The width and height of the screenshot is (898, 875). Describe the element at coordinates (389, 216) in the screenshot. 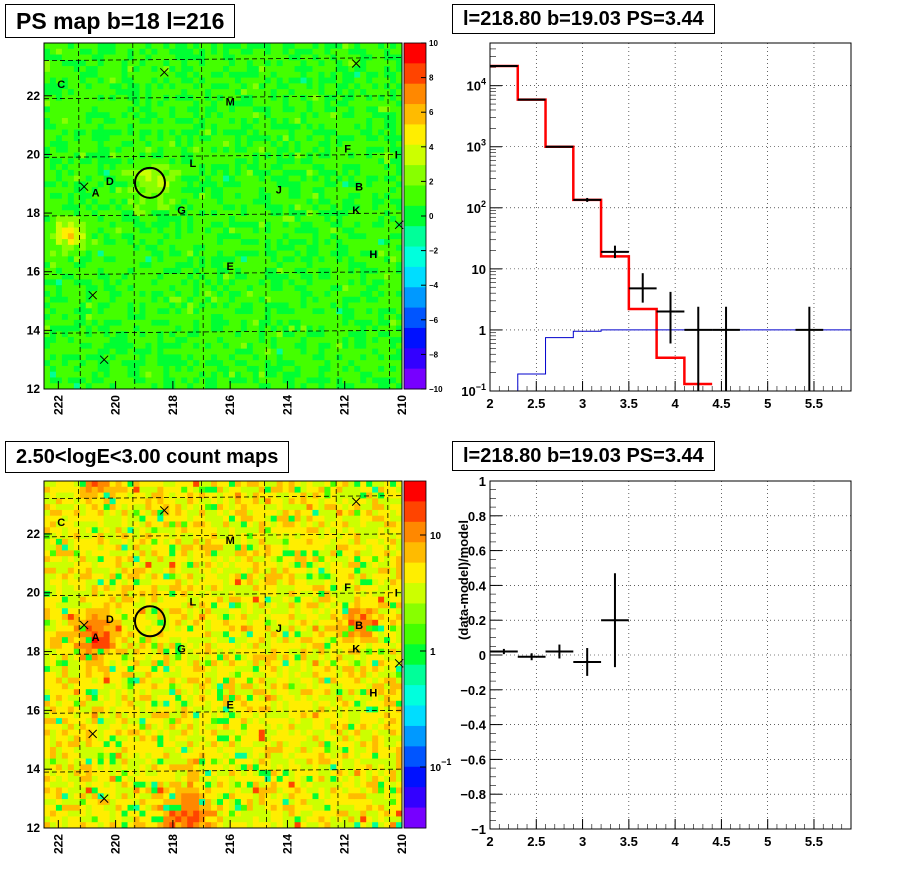

I see `grid-line` at that location.